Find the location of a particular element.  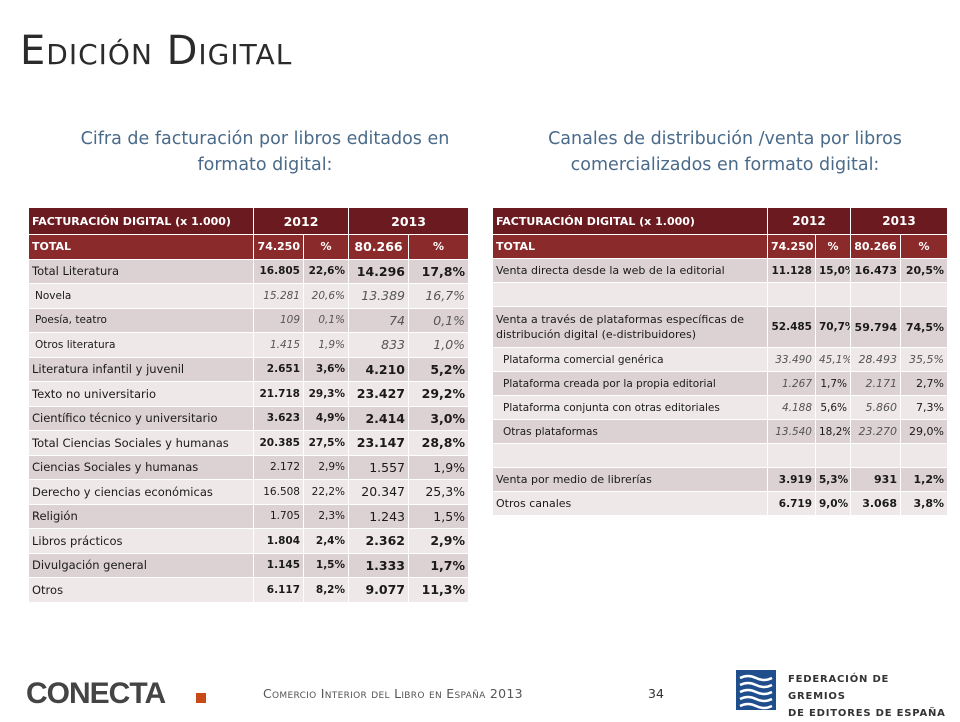

row-2013: 23.270 is located at coordinates (875, 431).